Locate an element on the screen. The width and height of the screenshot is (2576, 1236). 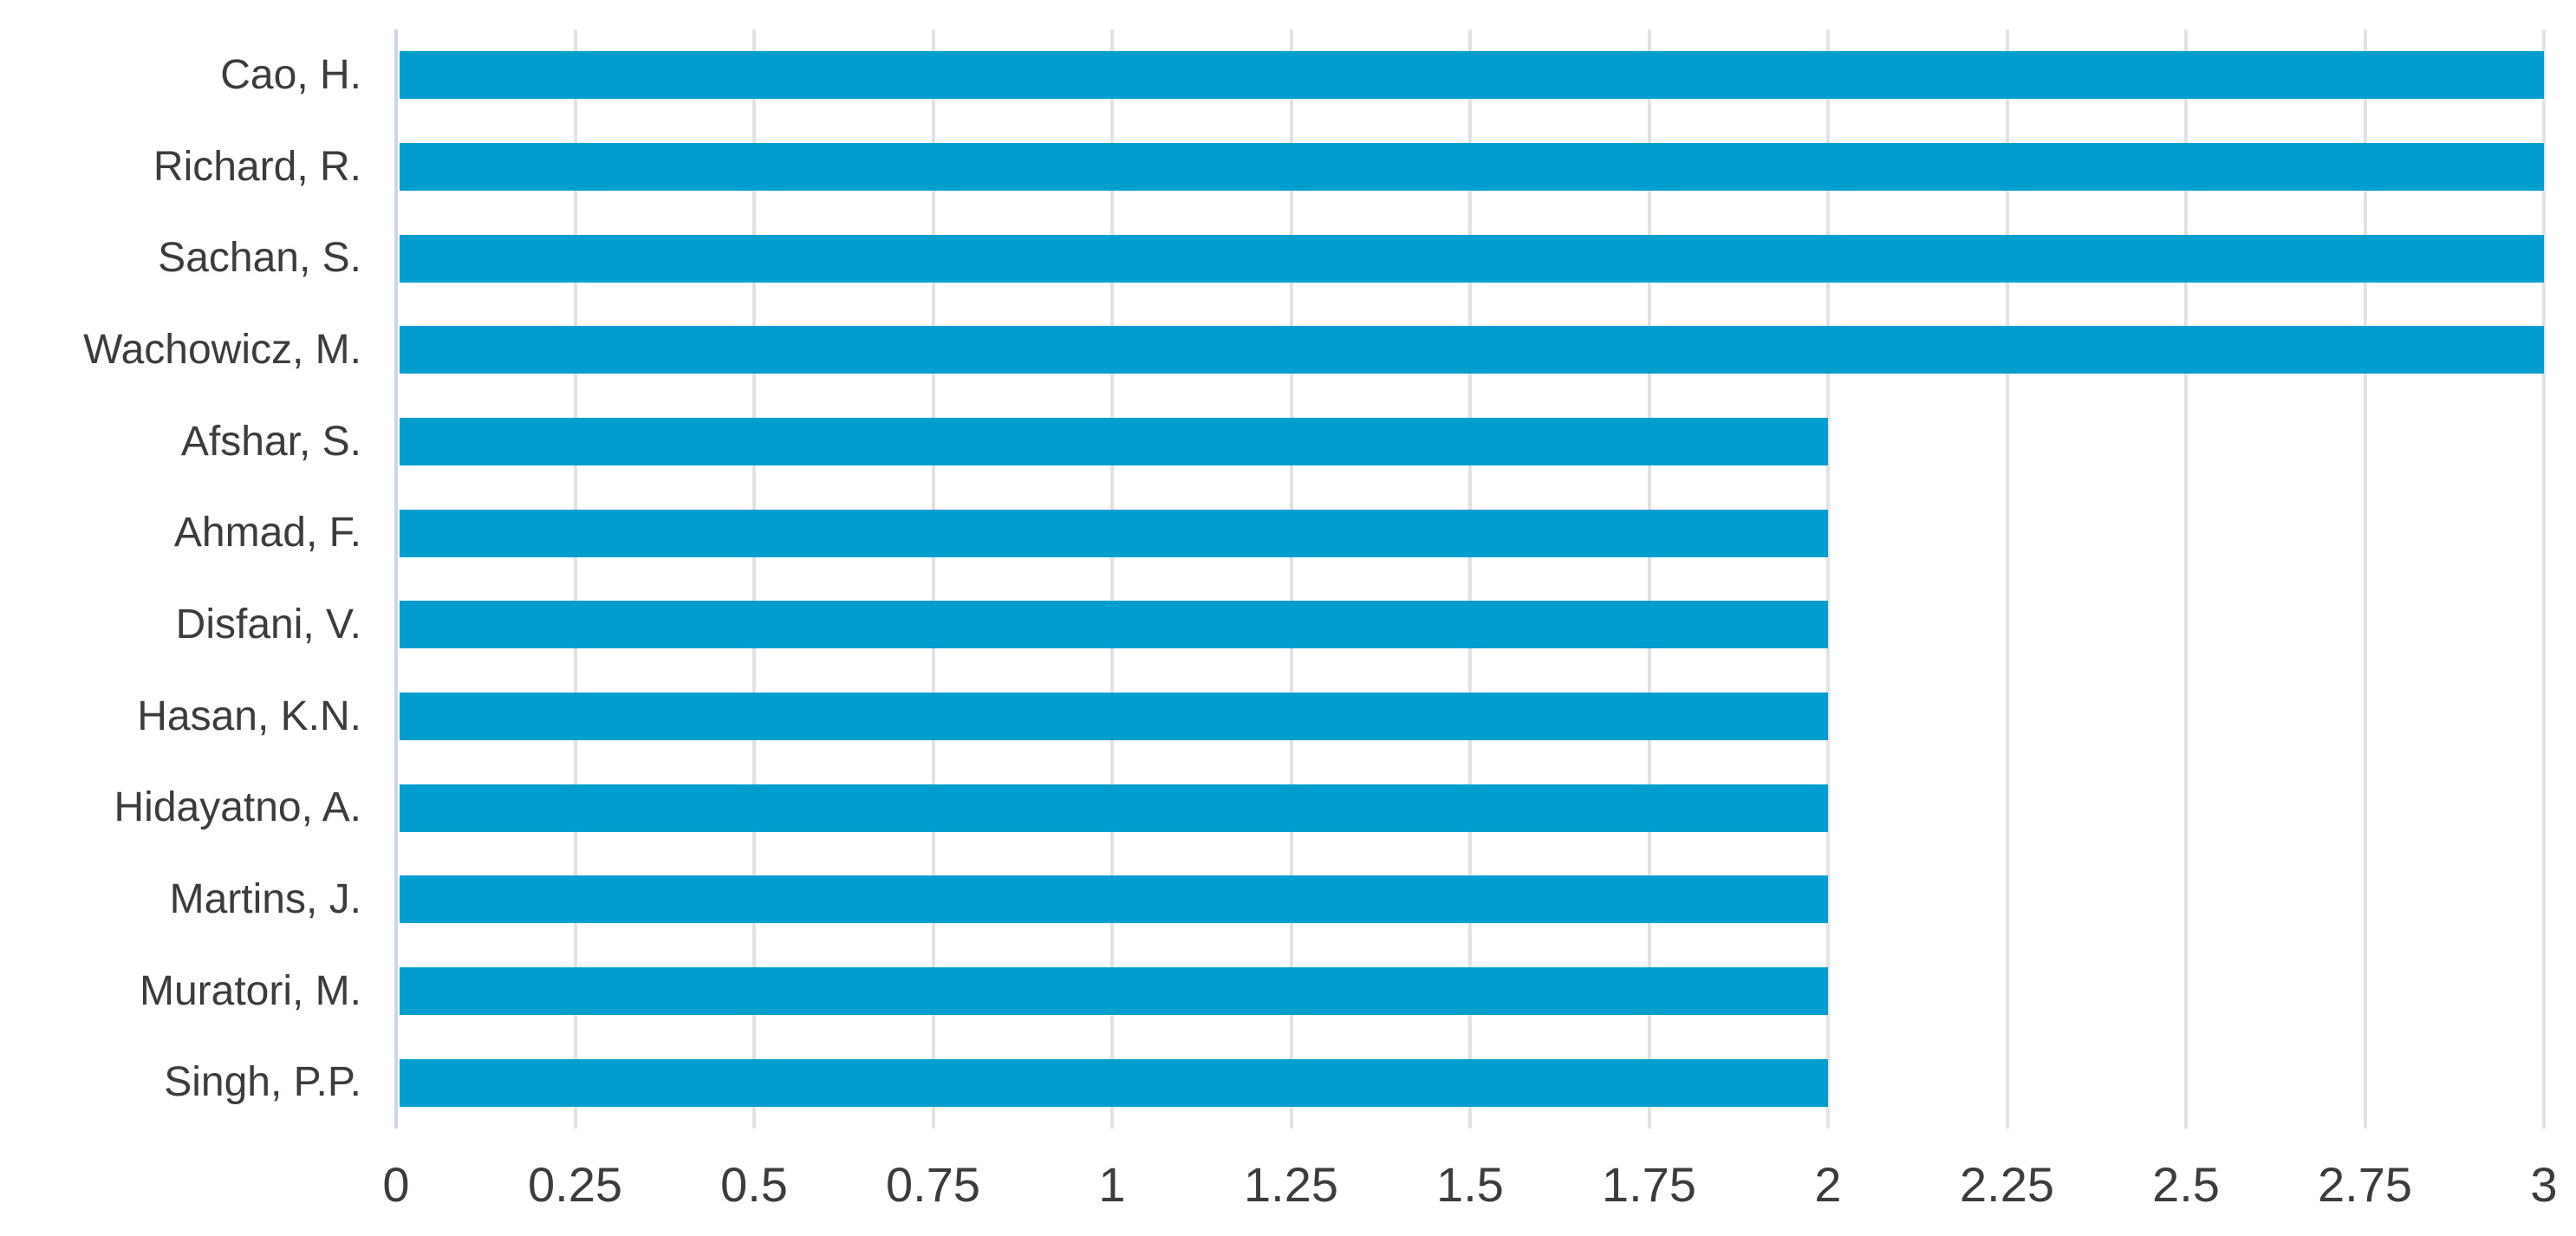
y-axis-label: Afshar, S. is located at coordinates (270, 441).